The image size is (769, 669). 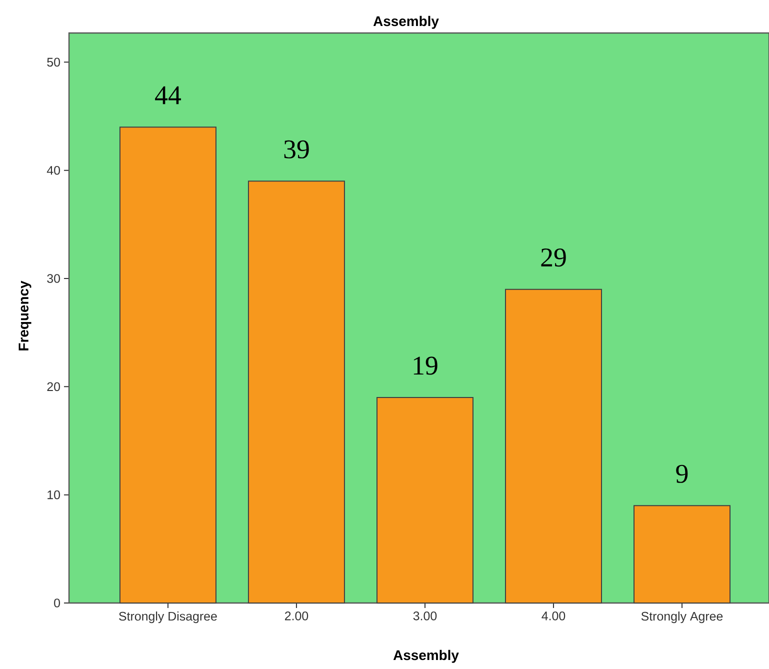 What do you see at coordinates (53, 62) in the screenshot?
I see `y-tick-label: 50` at bounding box center [53, 62].